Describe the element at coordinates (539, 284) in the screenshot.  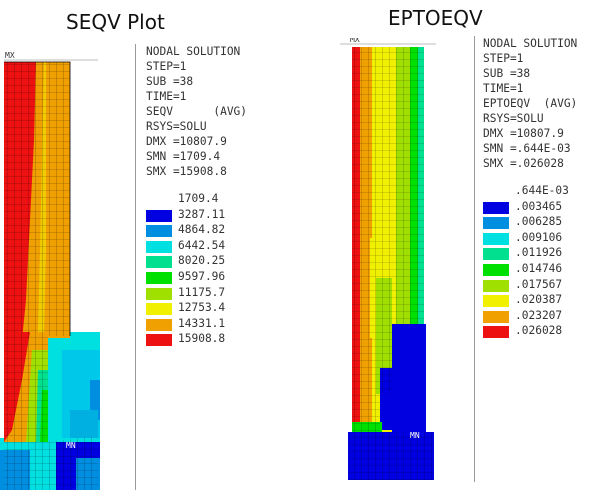
I see `legend-value: .017567` at that location.